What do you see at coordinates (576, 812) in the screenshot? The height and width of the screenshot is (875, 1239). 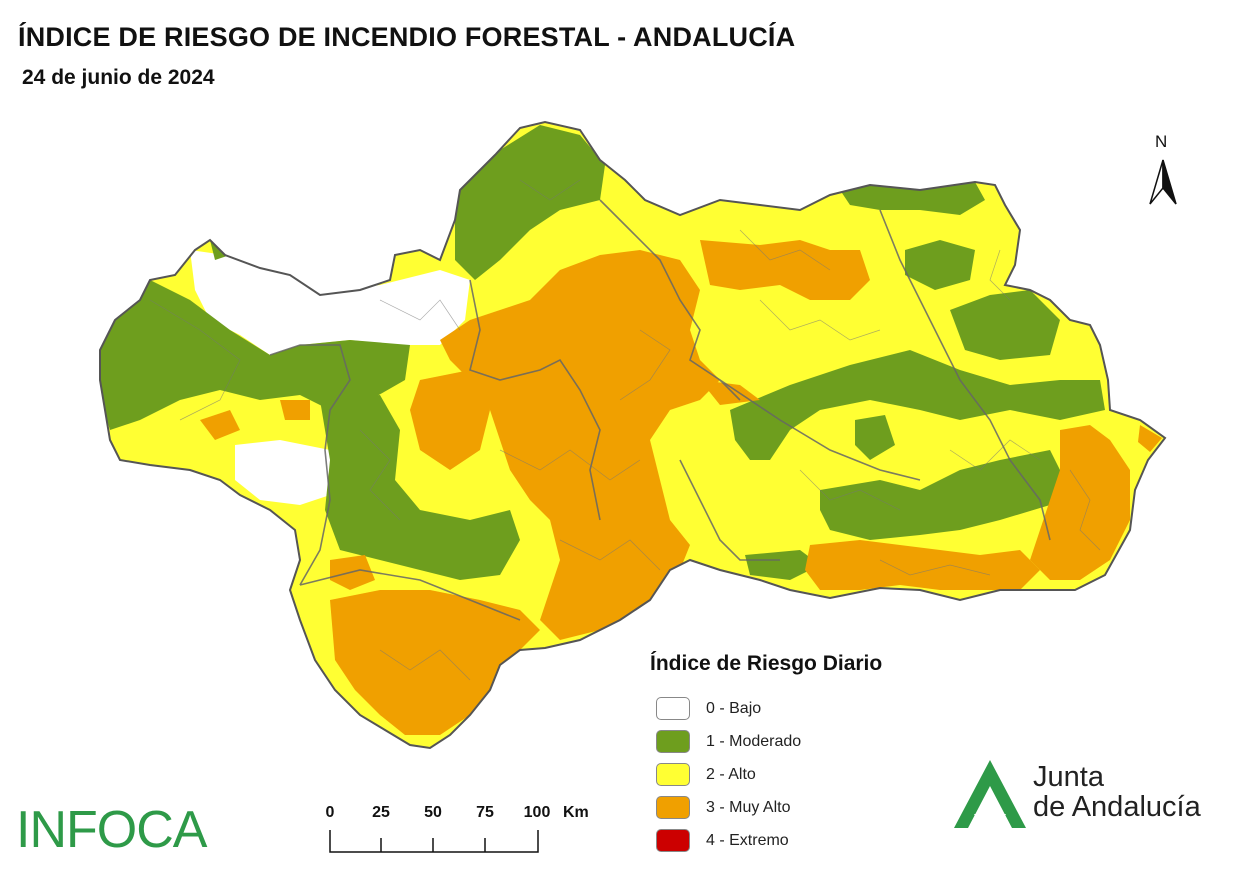 I see `scale-unit: Km` at bounding box center [576, 812].